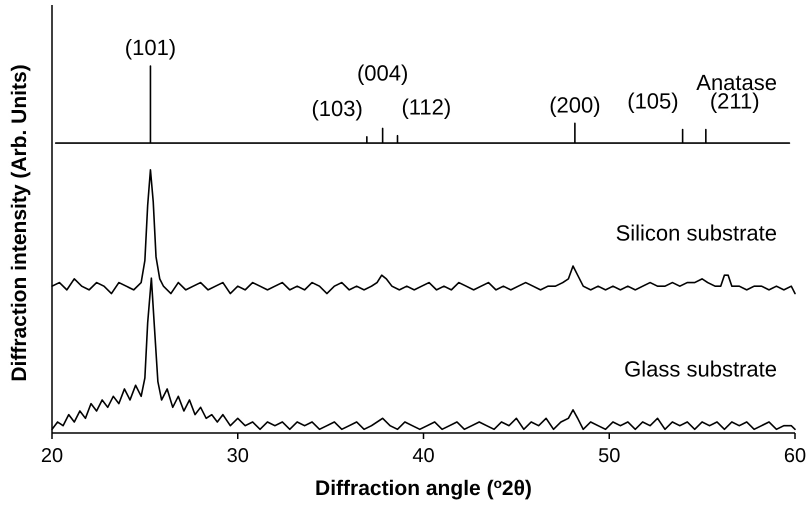  I want to click on x-axis-title: Diffraction angle ($^{o}$2θ), so click(423, 488).